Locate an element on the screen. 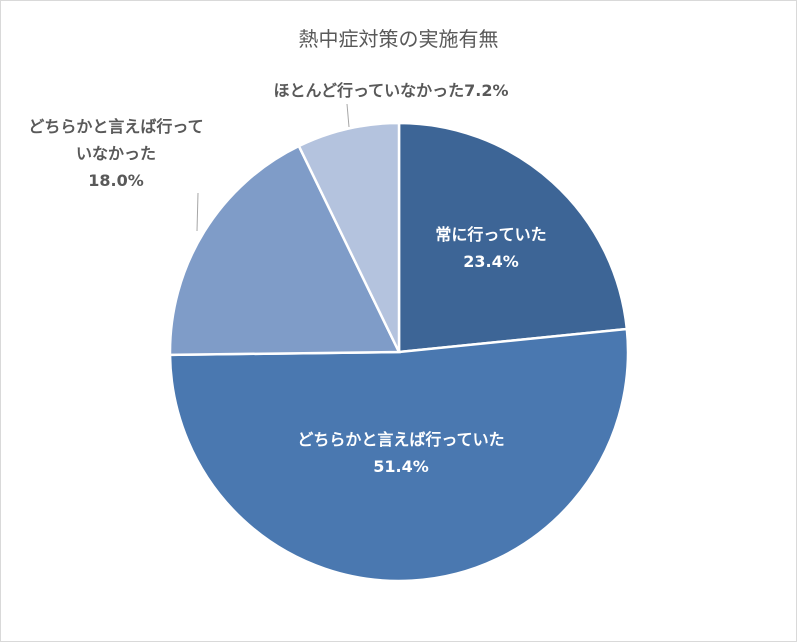 This screenshot has height=642, width=797. category-label: 常に行っていた is located at coordinates (491, 234).